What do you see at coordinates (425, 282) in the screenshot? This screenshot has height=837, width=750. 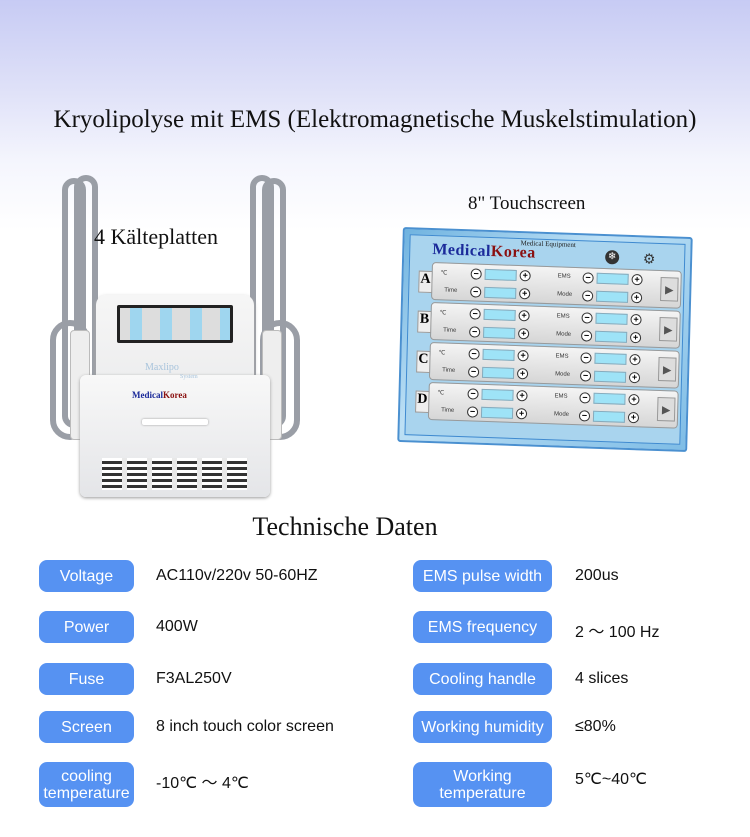 I see `channel-letter: A` at bounding box center [425, 282].